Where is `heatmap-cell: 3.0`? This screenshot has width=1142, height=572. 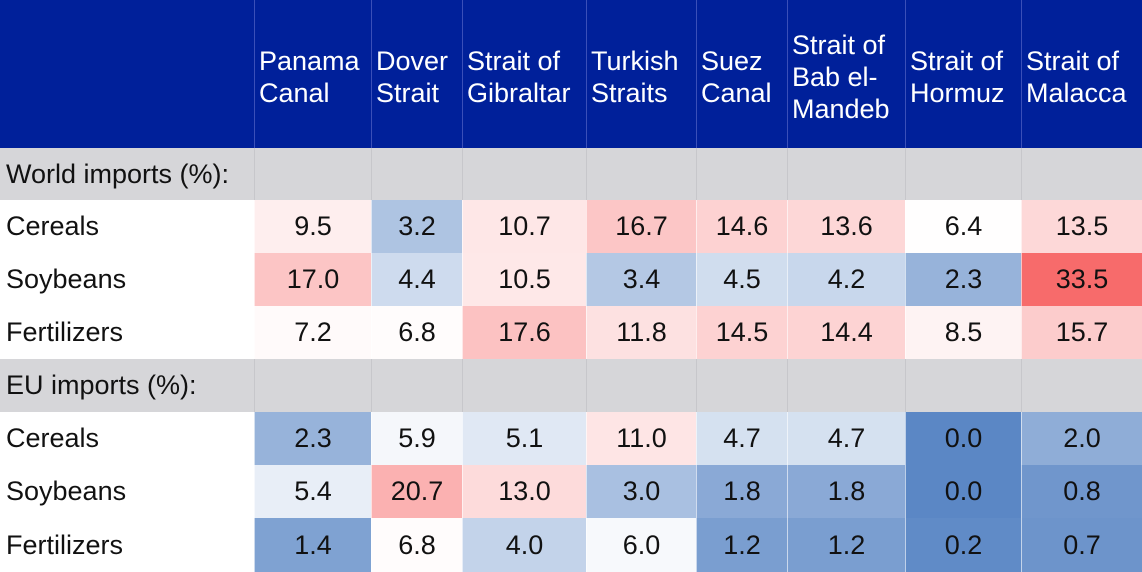
heatmap-cell: 3.0 is located at coordinates (641, 491).